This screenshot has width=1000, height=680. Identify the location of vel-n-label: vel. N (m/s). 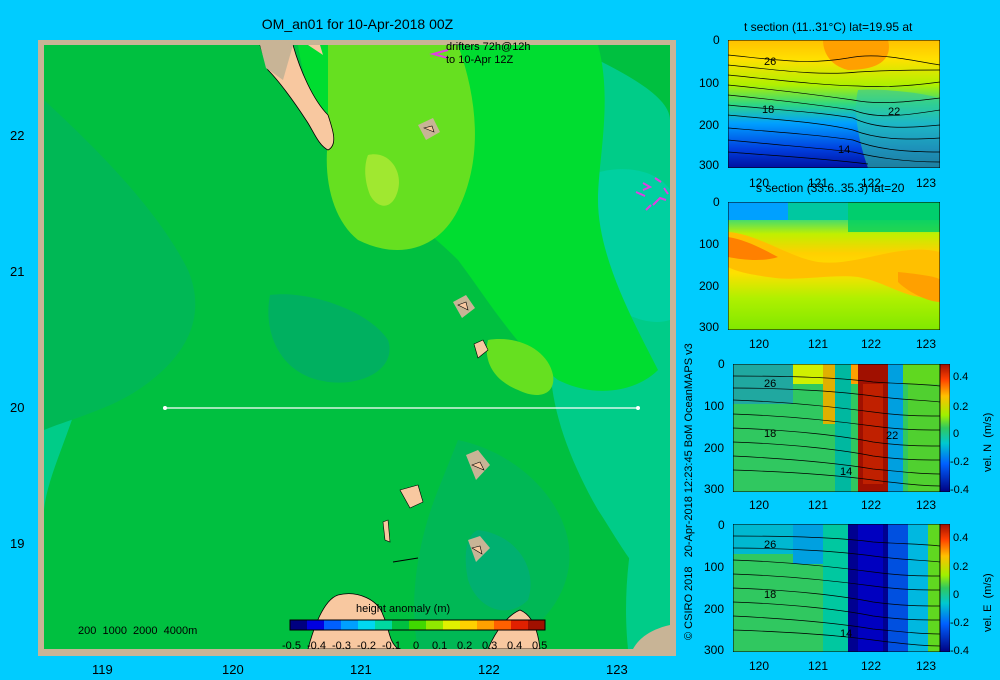
(988, 442).